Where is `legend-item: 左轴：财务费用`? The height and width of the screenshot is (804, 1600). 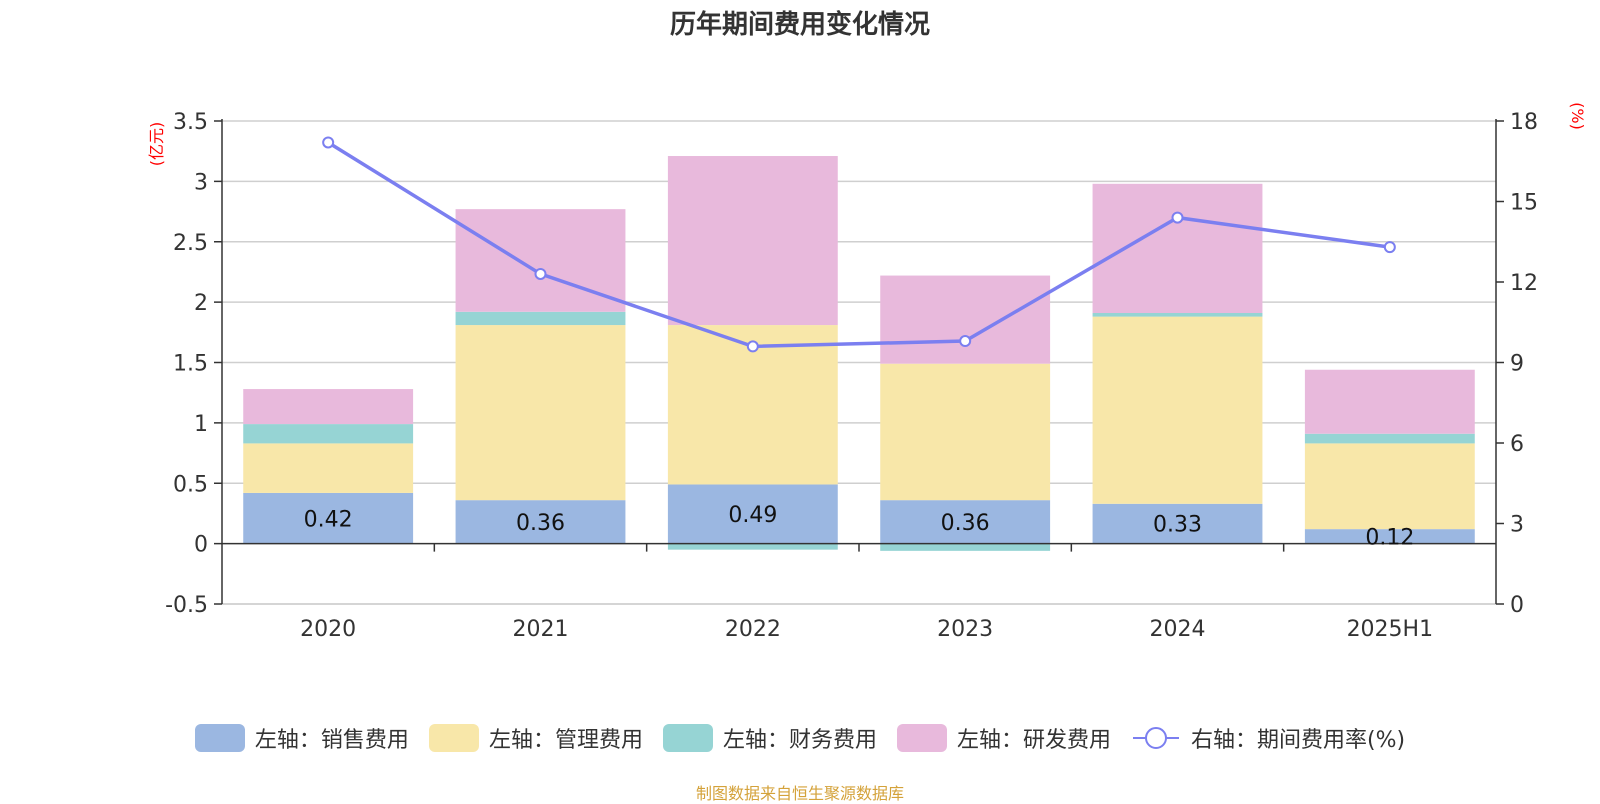
legend-item: 左轴：财务费用 is located at coordinates (769, 738).